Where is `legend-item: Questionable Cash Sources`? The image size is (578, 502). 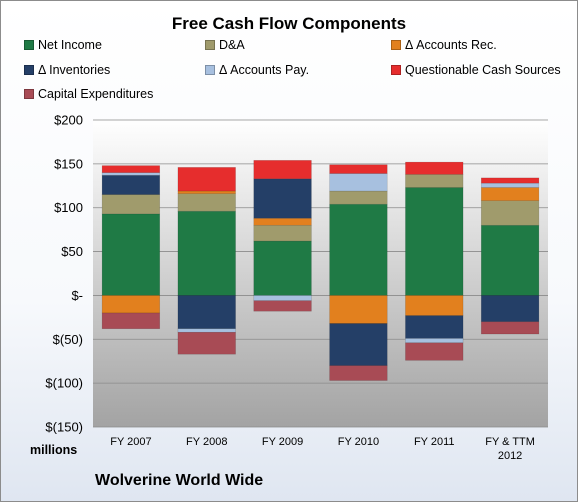
legend-item: Questionable Cash Sources is located at coordinates (476, 70).